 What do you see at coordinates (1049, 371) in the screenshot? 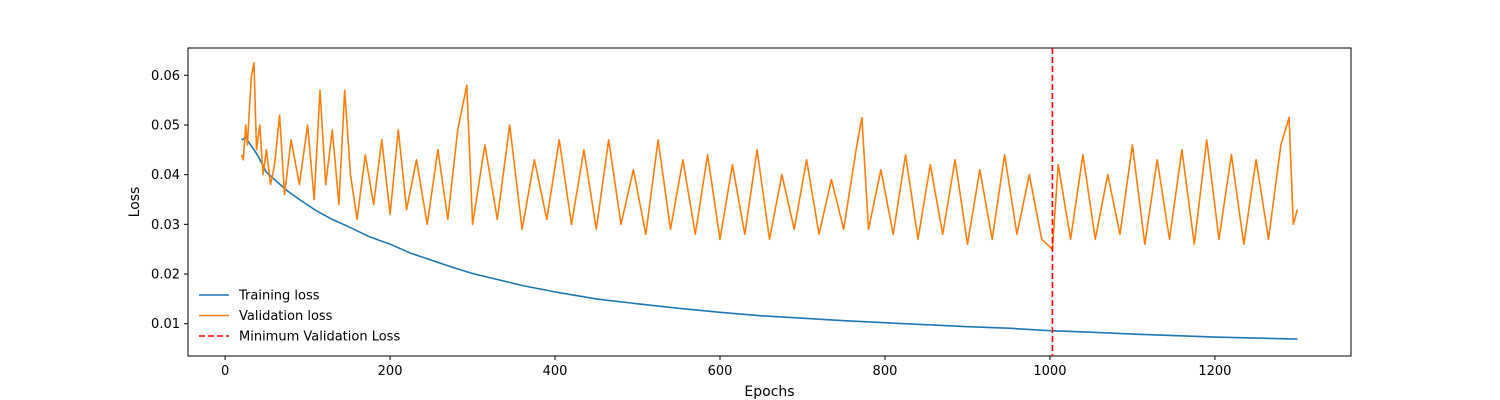
I see `x-tick-label: 1000` at bounding box center [1049, 371].